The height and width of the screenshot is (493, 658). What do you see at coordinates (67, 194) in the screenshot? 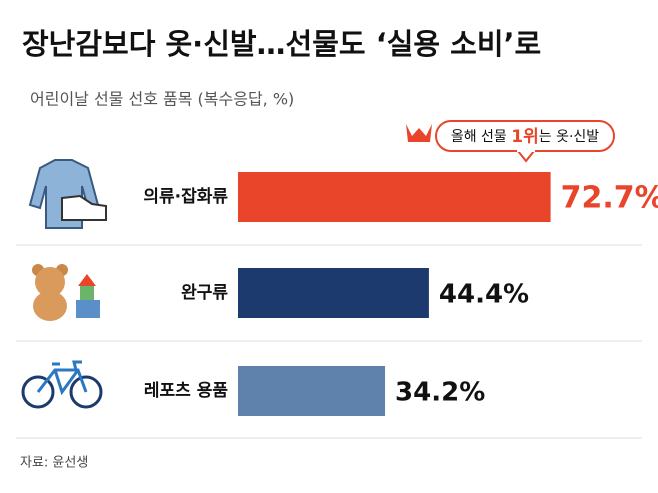
I see `clothing-icon` at bounding box center [67, 194].